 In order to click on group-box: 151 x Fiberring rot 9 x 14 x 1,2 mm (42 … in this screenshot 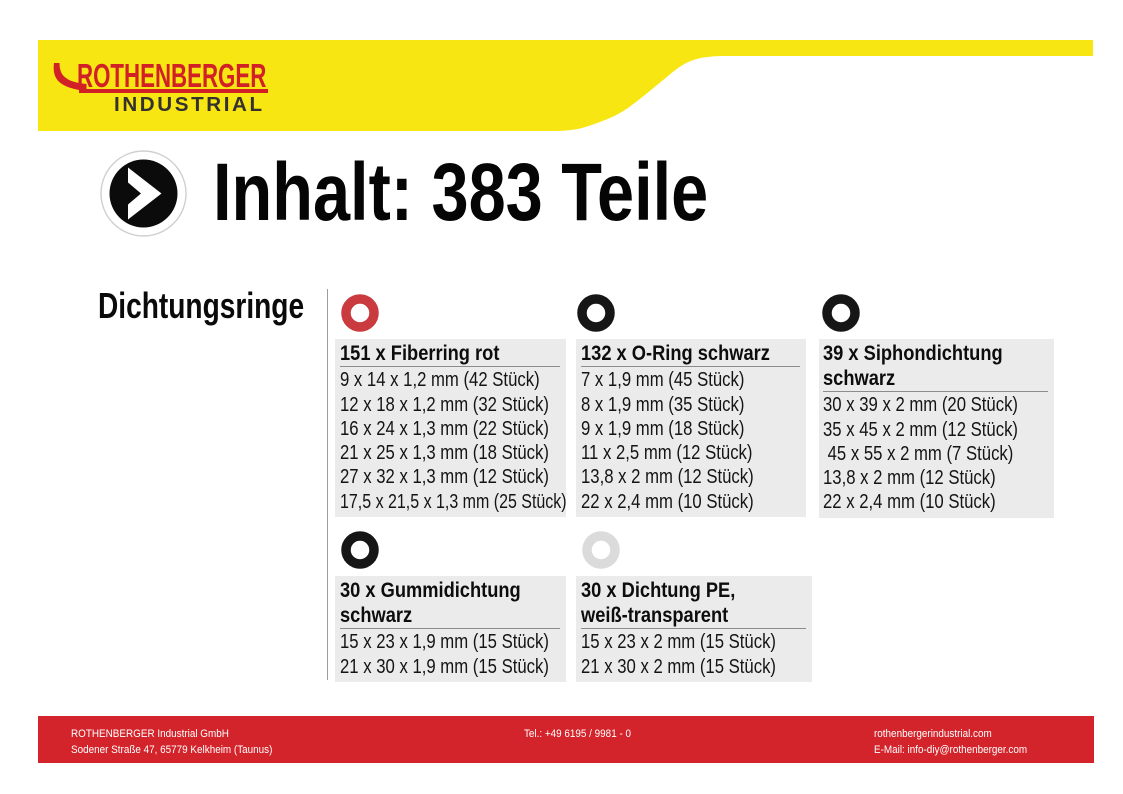, I will do `click(451, 427)`.